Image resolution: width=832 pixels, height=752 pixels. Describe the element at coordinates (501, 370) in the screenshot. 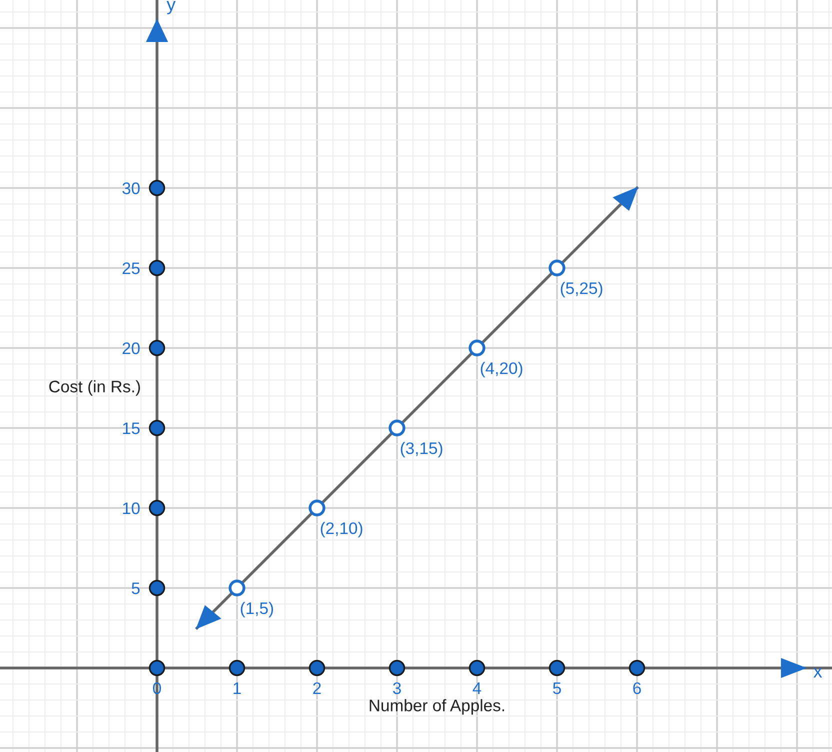

I see `annotation: (4,20)` at that location.